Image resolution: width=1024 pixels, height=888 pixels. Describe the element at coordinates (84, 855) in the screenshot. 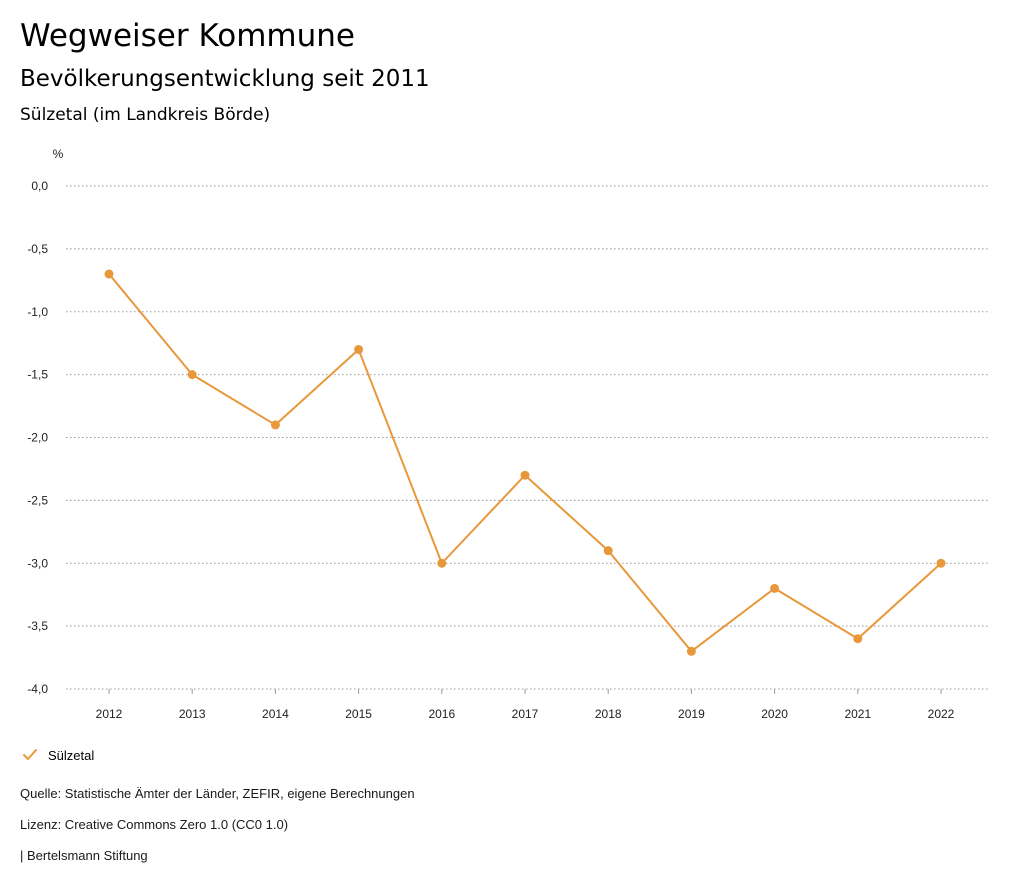

I see `brand-note: | Bertelsmann Stiftung` at that location.